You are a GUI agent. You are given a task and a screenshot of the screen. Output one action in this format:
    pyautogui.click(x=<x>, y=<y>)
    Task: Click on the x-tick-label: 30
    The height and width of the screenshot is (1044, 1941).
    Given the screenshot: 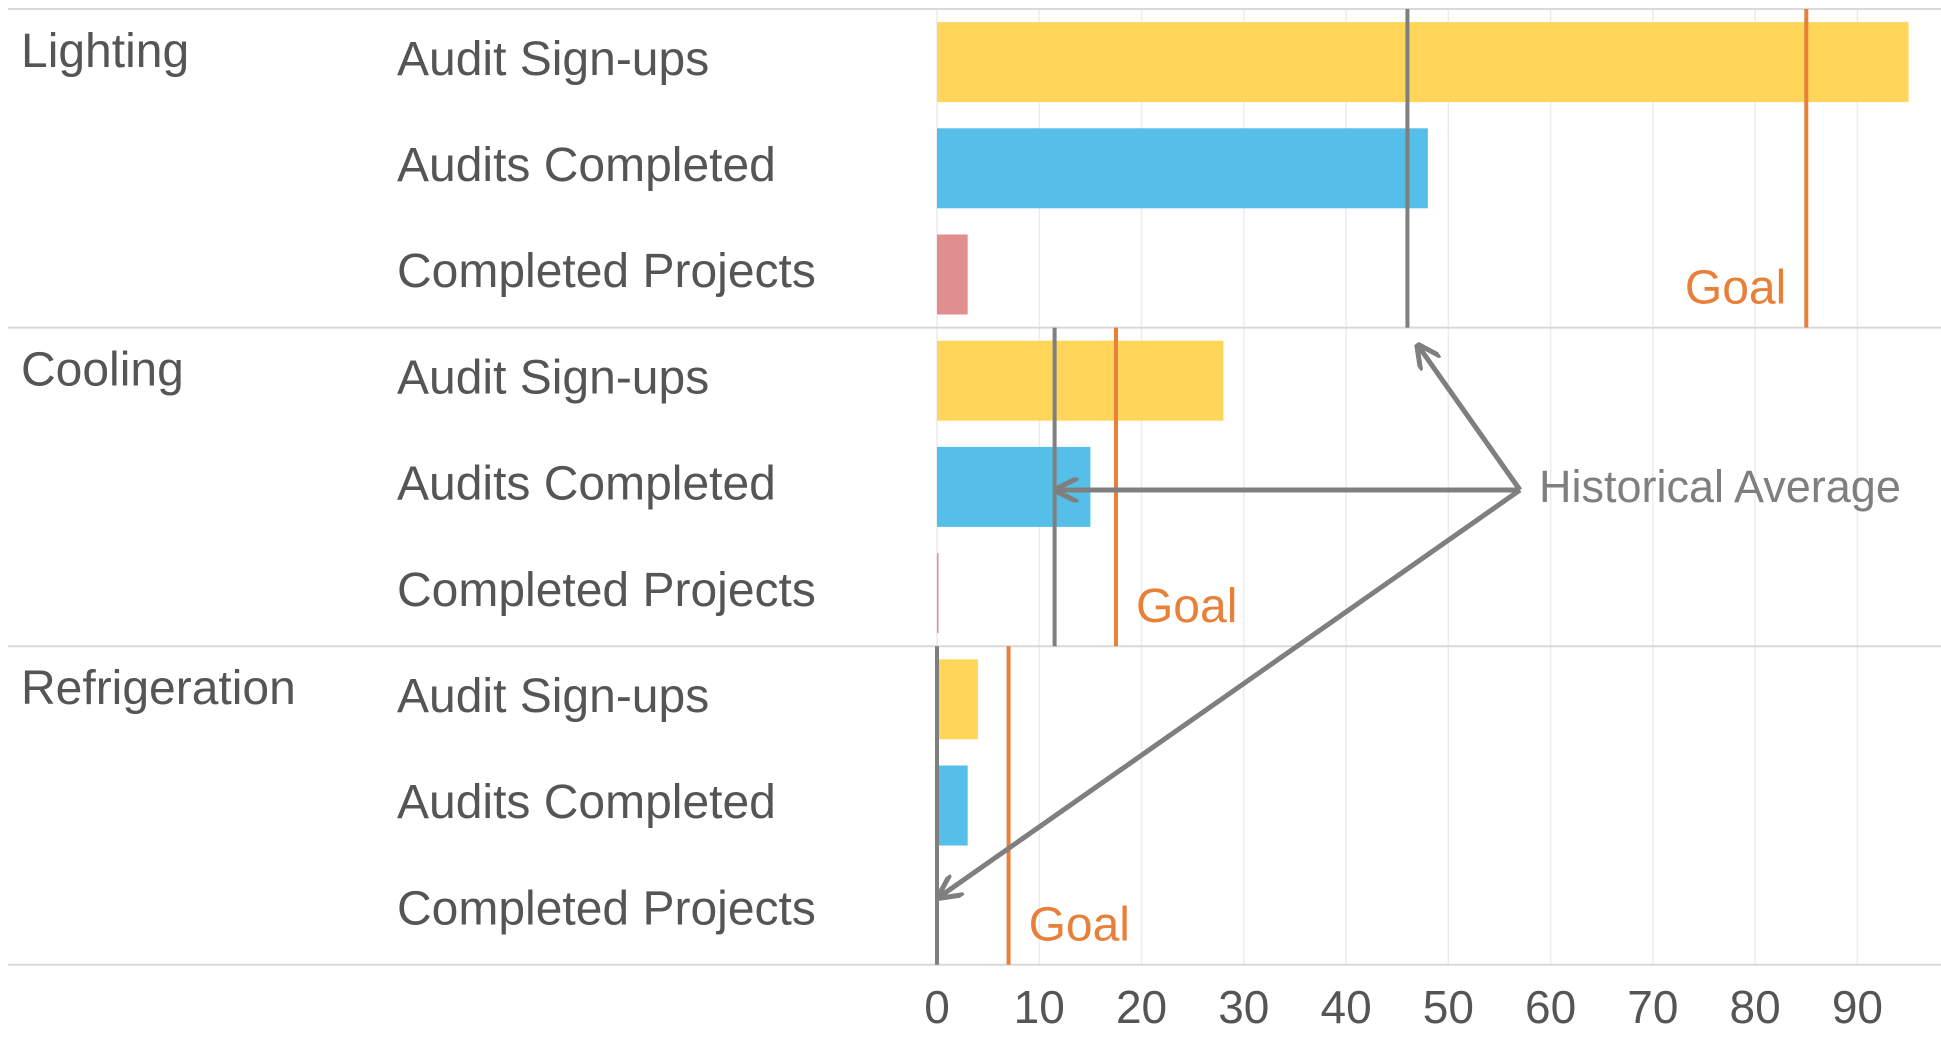 What is the action you would take?
    pyautogui.click(x=1243, y=1007)
    